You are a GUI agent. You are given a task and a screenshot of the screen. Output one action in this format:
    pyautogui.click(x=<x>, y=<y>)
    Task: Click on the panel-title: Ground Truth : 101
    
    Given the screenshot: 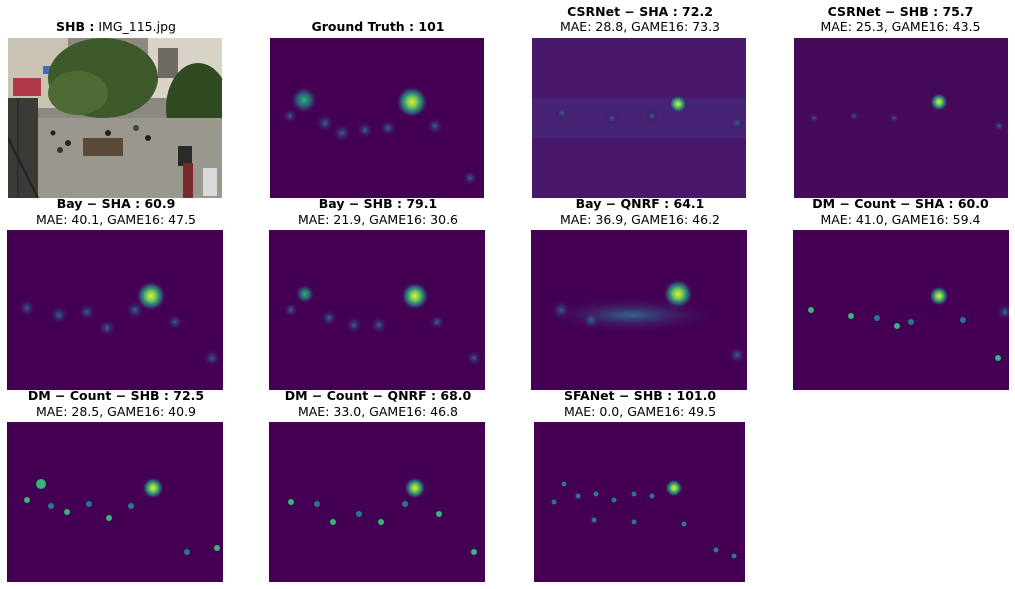 What is the action you would take?
    pyautogui.click(x=378, y=26)
    